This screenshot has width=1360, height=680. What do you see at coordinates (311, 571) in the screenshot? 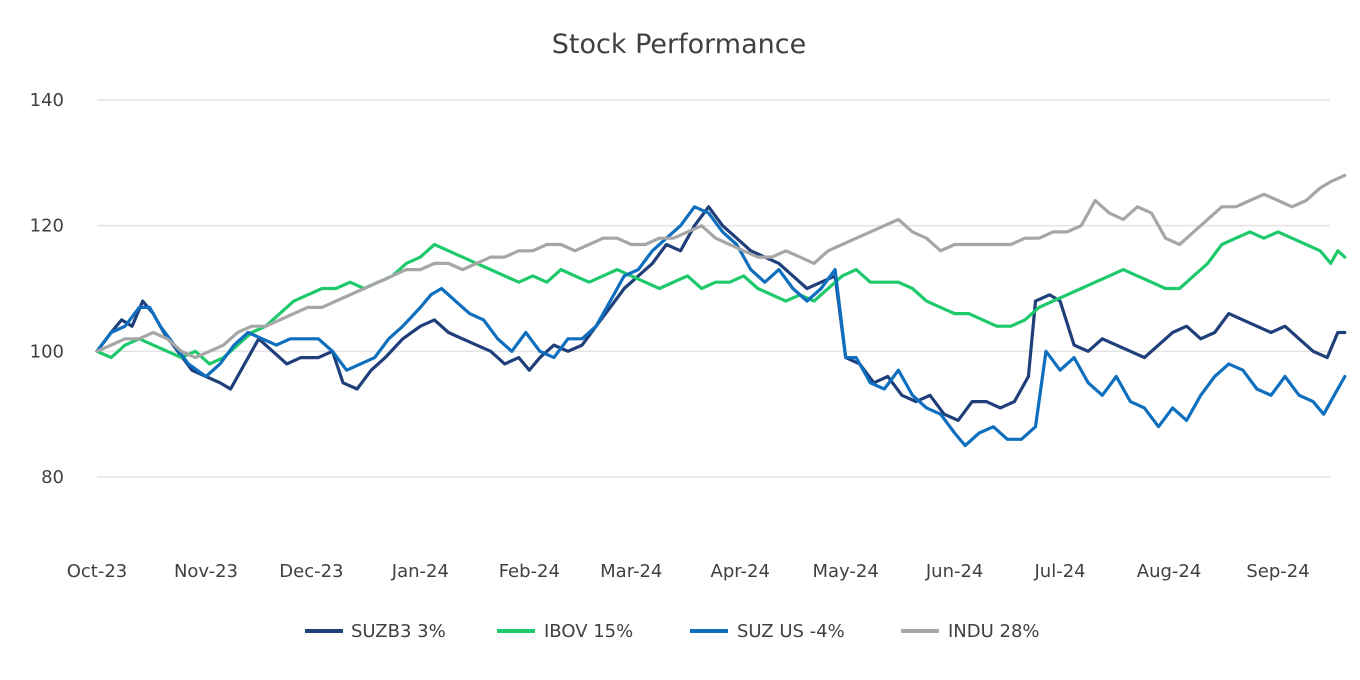
I see `x-tick-label: Dec-23` at bounding box center [311, 571].